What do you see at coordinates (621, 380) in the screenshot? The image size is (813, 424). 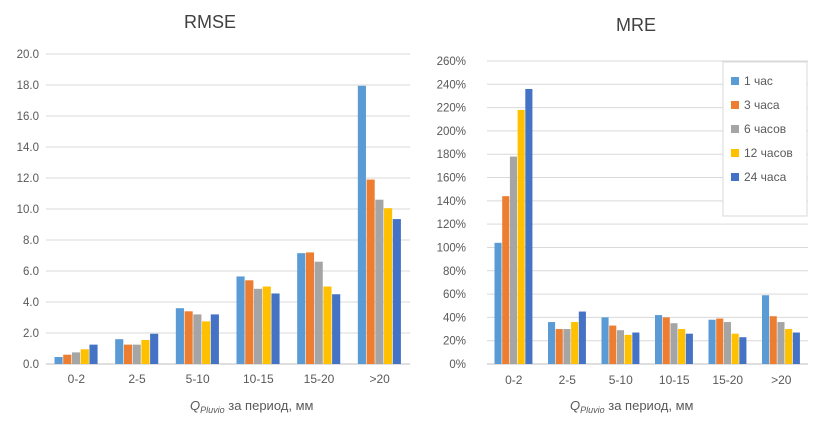 I see `mre-category-label: 5-10` at bounding box center [621, 380].